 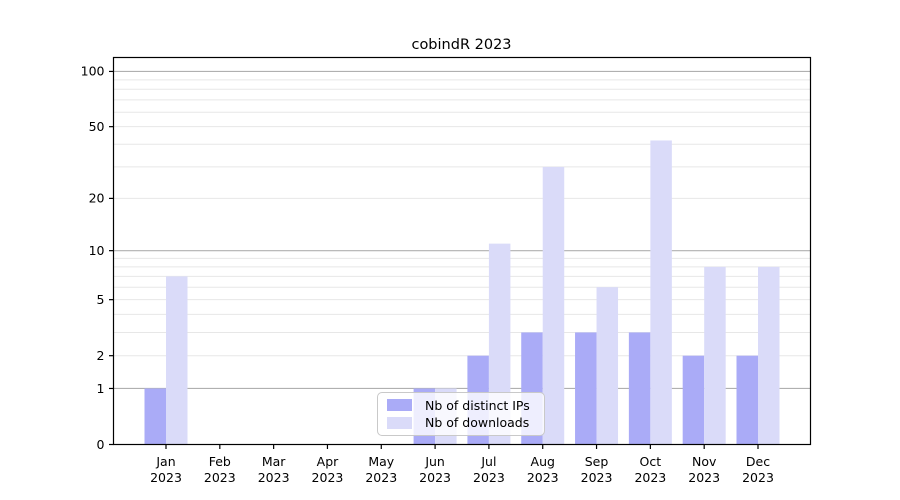 What do you see at coordinates (328, 477) in the screenshot?
I see `x-tick-label-year-apr: 2023` at bounding box center [328, 477].